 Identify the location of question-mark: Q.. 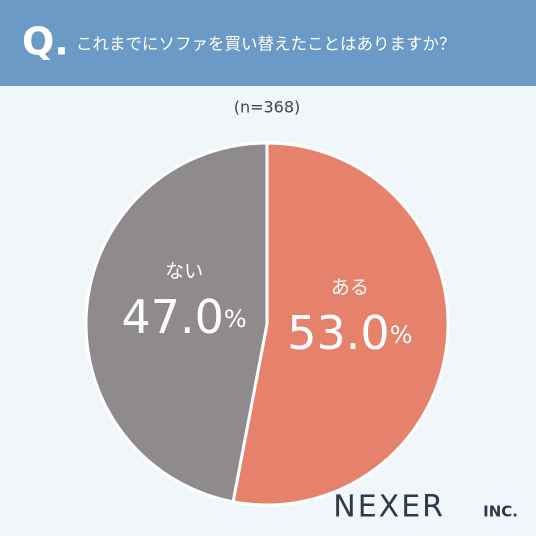
(45, 42).